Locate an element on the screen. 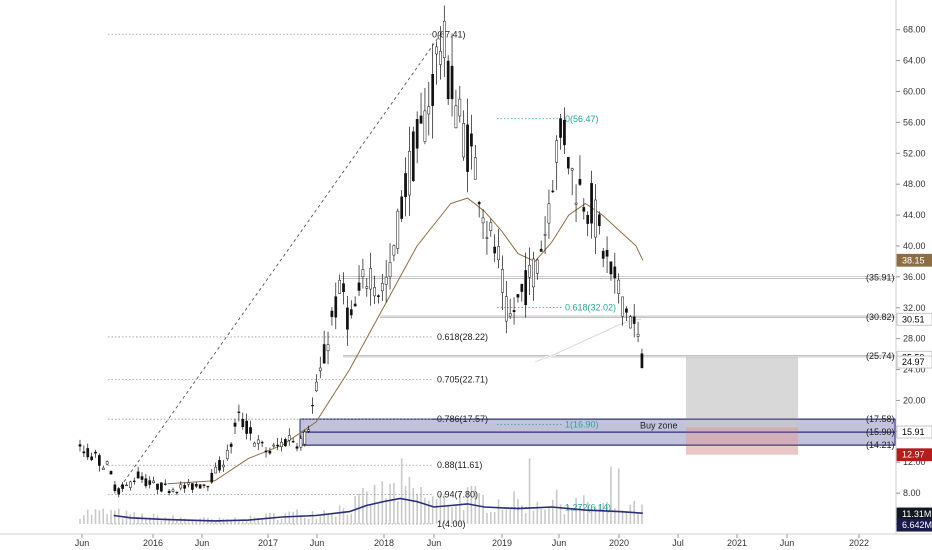 Image resolution: width=932 pixels, height=550 pixels. fib-major-label: 1(4.00) is located at coordinates (451, 524).